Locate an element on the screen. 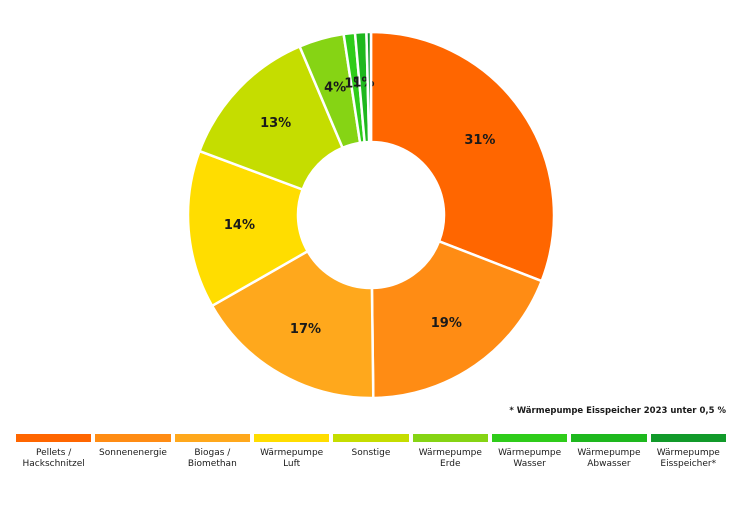  slice-value-label: 19% is located at coordinates (446, 323).